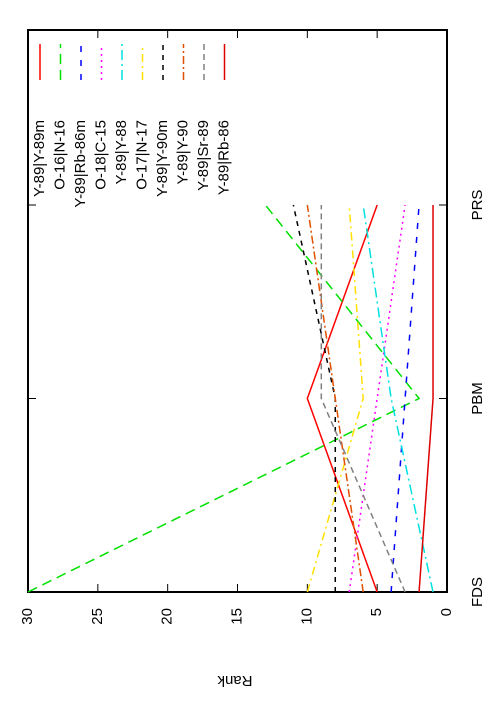 The image size is (504, 720). Describe the element at coordinates (446, 612) in the screenshot. I see `y-tick-label: 0` at that location.